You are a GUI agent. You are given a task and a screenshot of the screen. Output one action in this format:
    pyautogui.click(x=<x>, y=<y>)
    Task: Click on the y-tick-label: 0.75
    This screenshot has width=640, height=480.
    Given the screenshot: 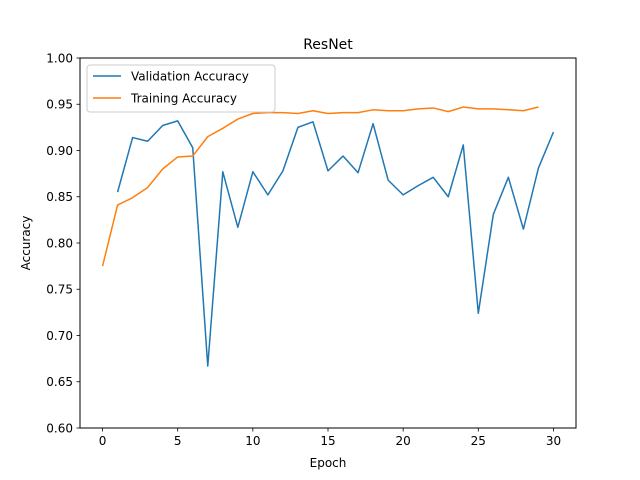 What is the action you would take?
    pyautogui.click(x=59, y=290)
    